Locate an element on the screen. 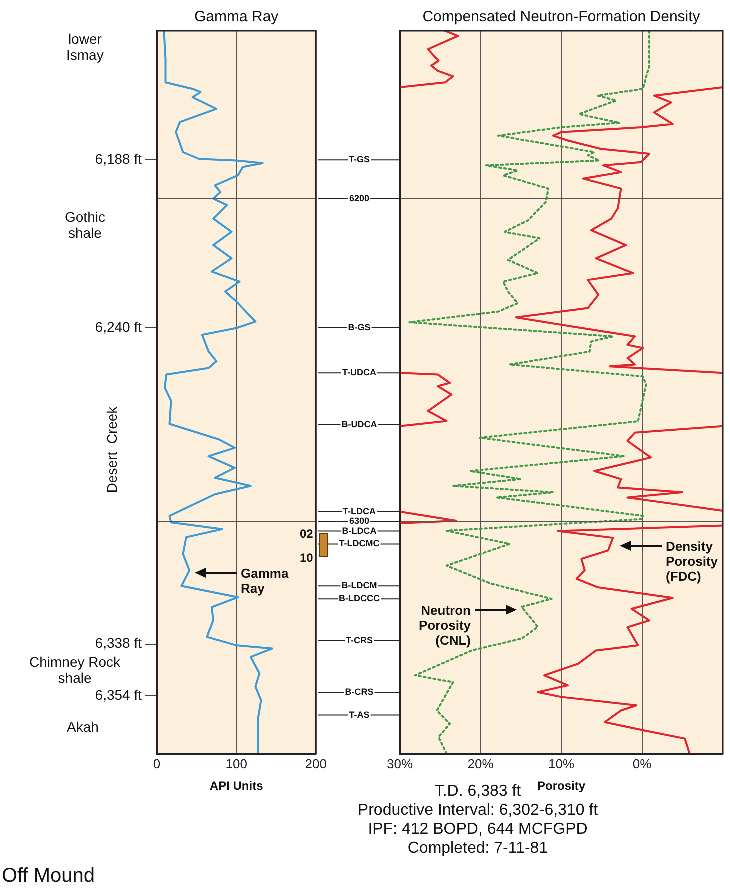 The image size is (730, 893). x-tick-label: 200 is located at coordinates (316, 764).